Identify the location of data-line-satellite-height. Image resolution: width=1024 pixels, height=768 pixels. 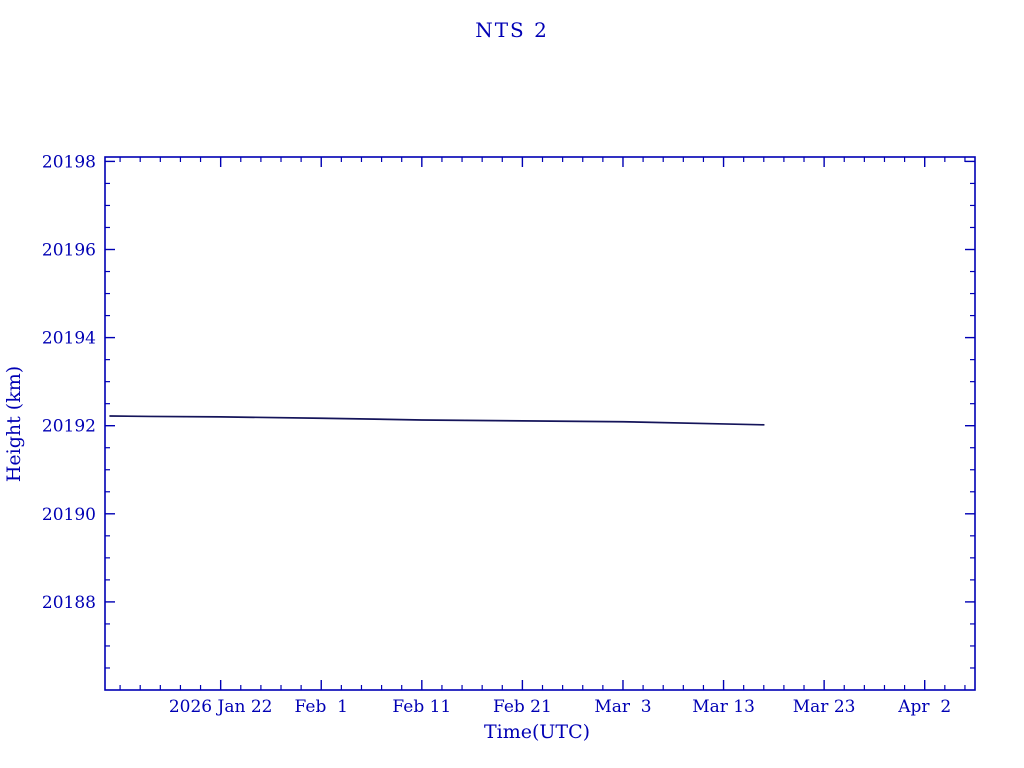
(437, 420).